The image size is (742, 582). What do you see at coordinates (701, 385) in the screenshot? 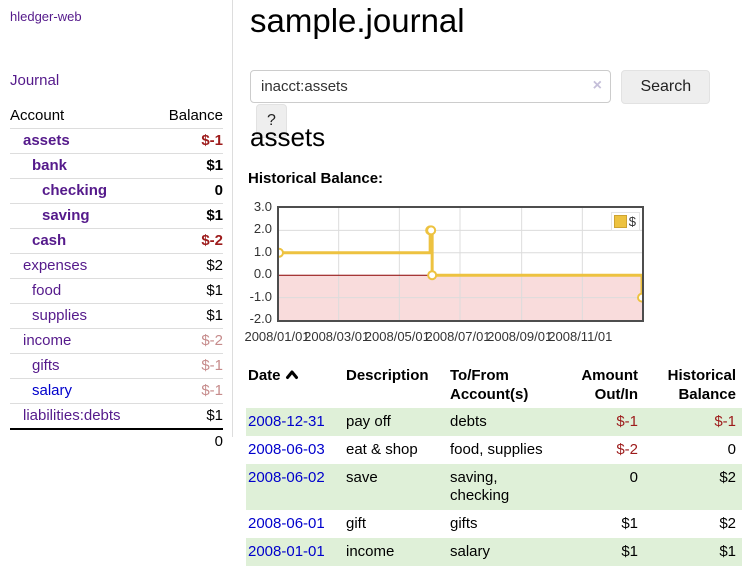
I see `column-header-historical: Historical Balance` at bounding box center [701, 385].